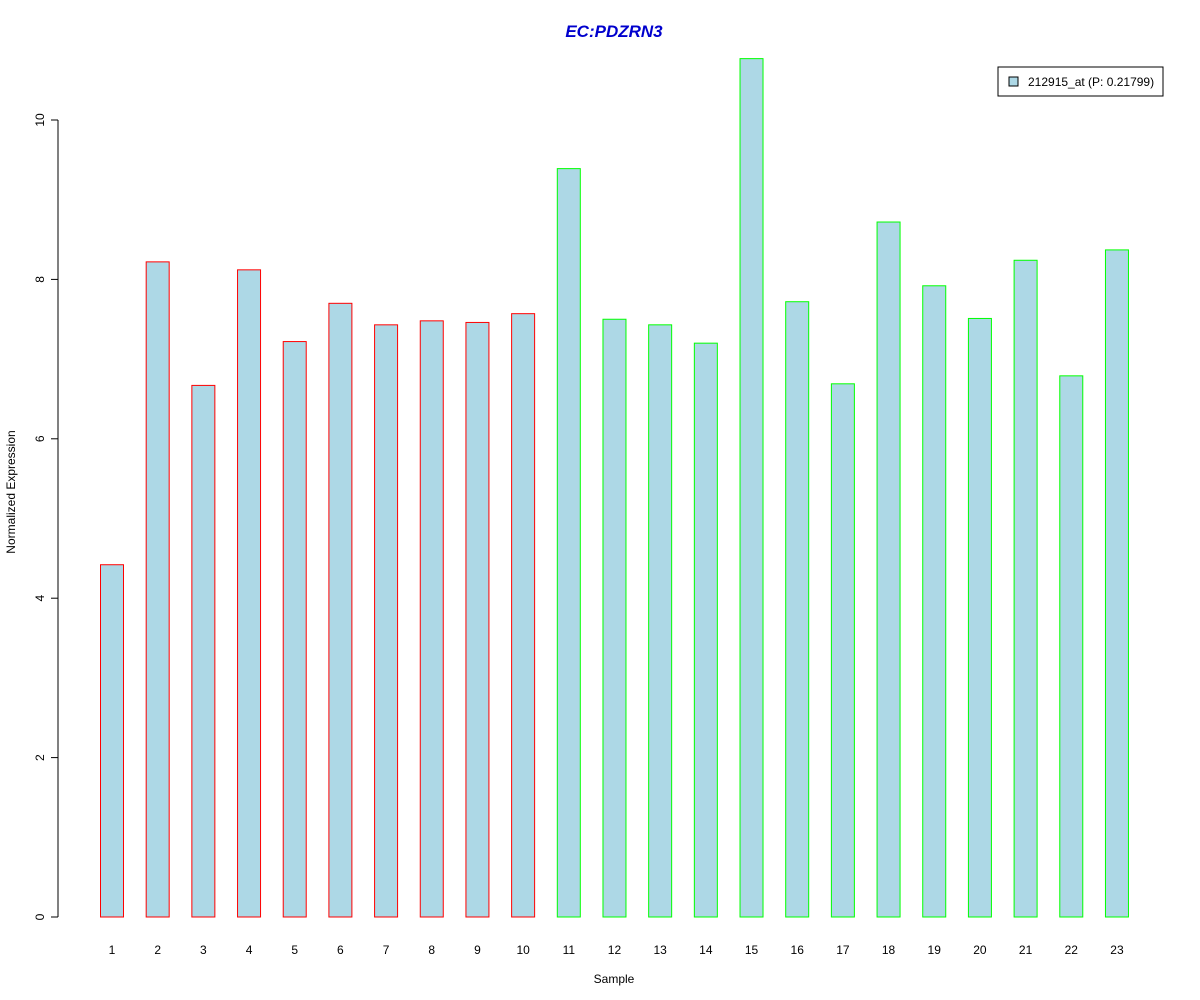  Describe the element at coordinates (431, 950) in the screenshot. I see `x-tick-label: 8` at that location.